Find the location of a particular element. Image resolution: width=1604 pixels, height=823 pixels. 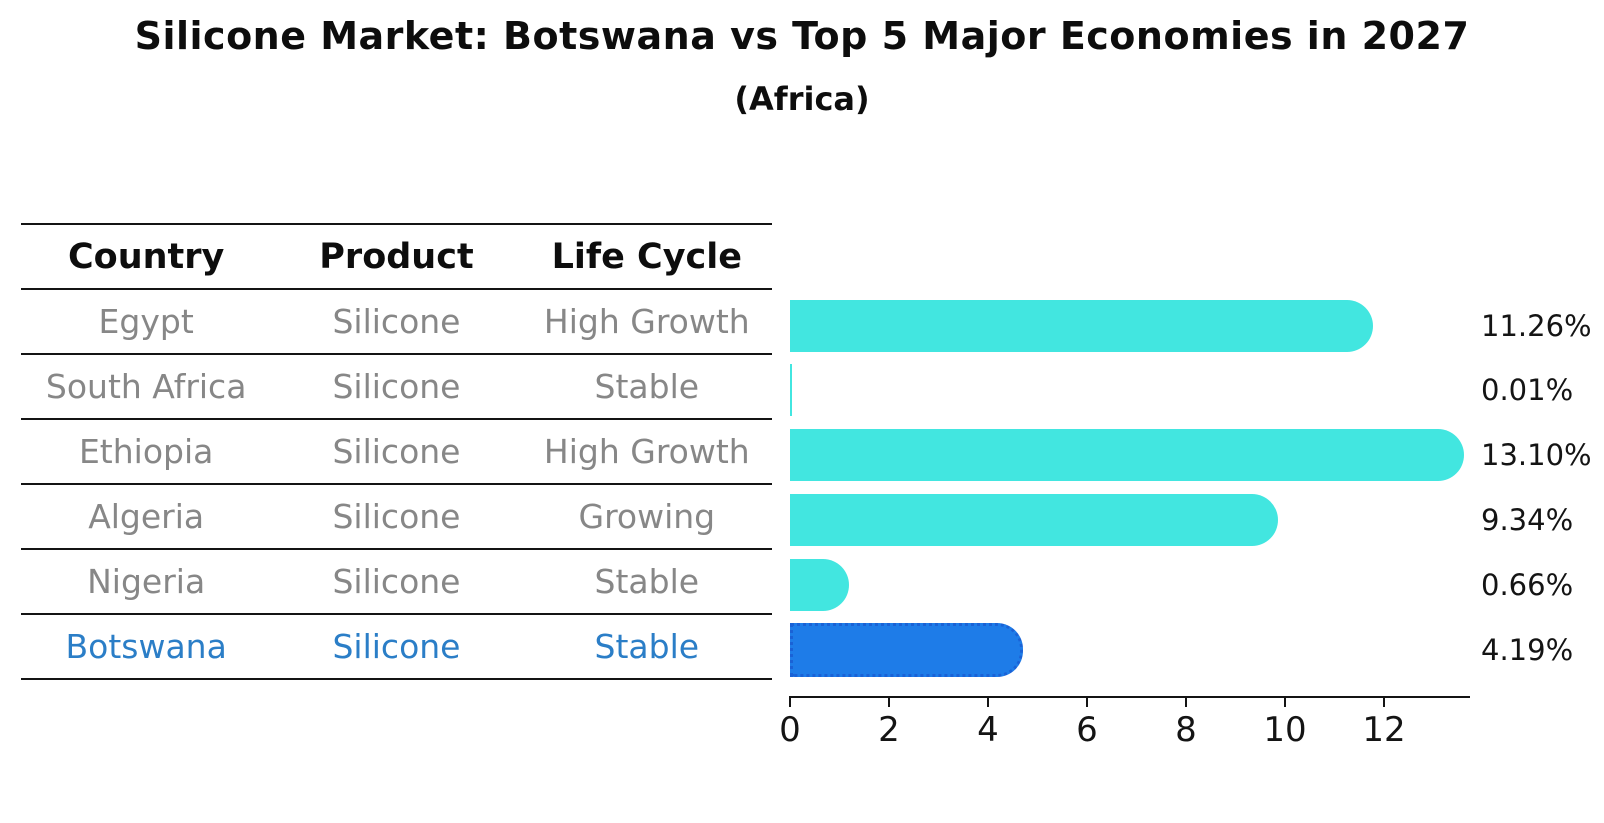

x-axis-line is located at coordinates (1129, 697).